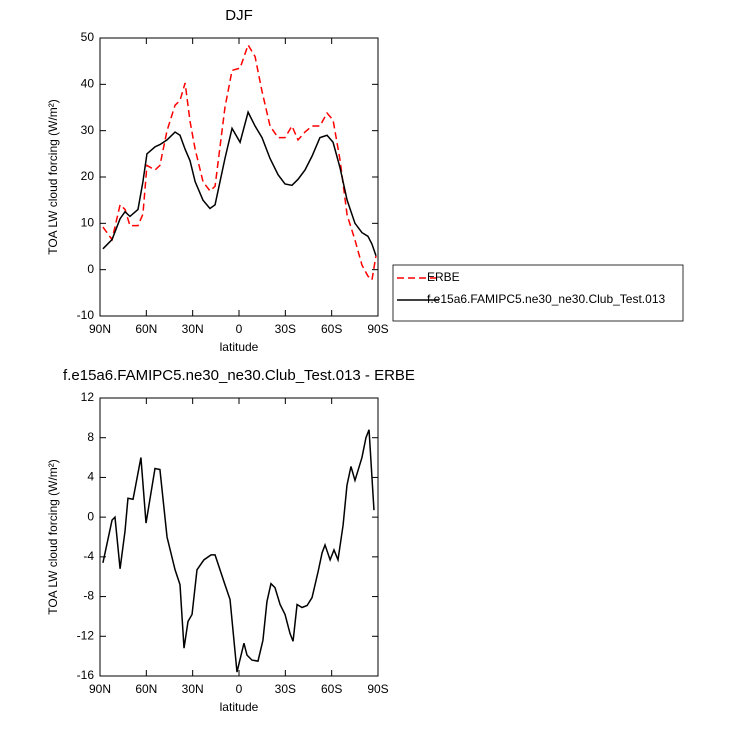 This screenshot has width=729, height=729. What do you see at coordinates (86, 675) in the screenshot?
I see `y-tick-label: -16` at bounding box center [86, 675].